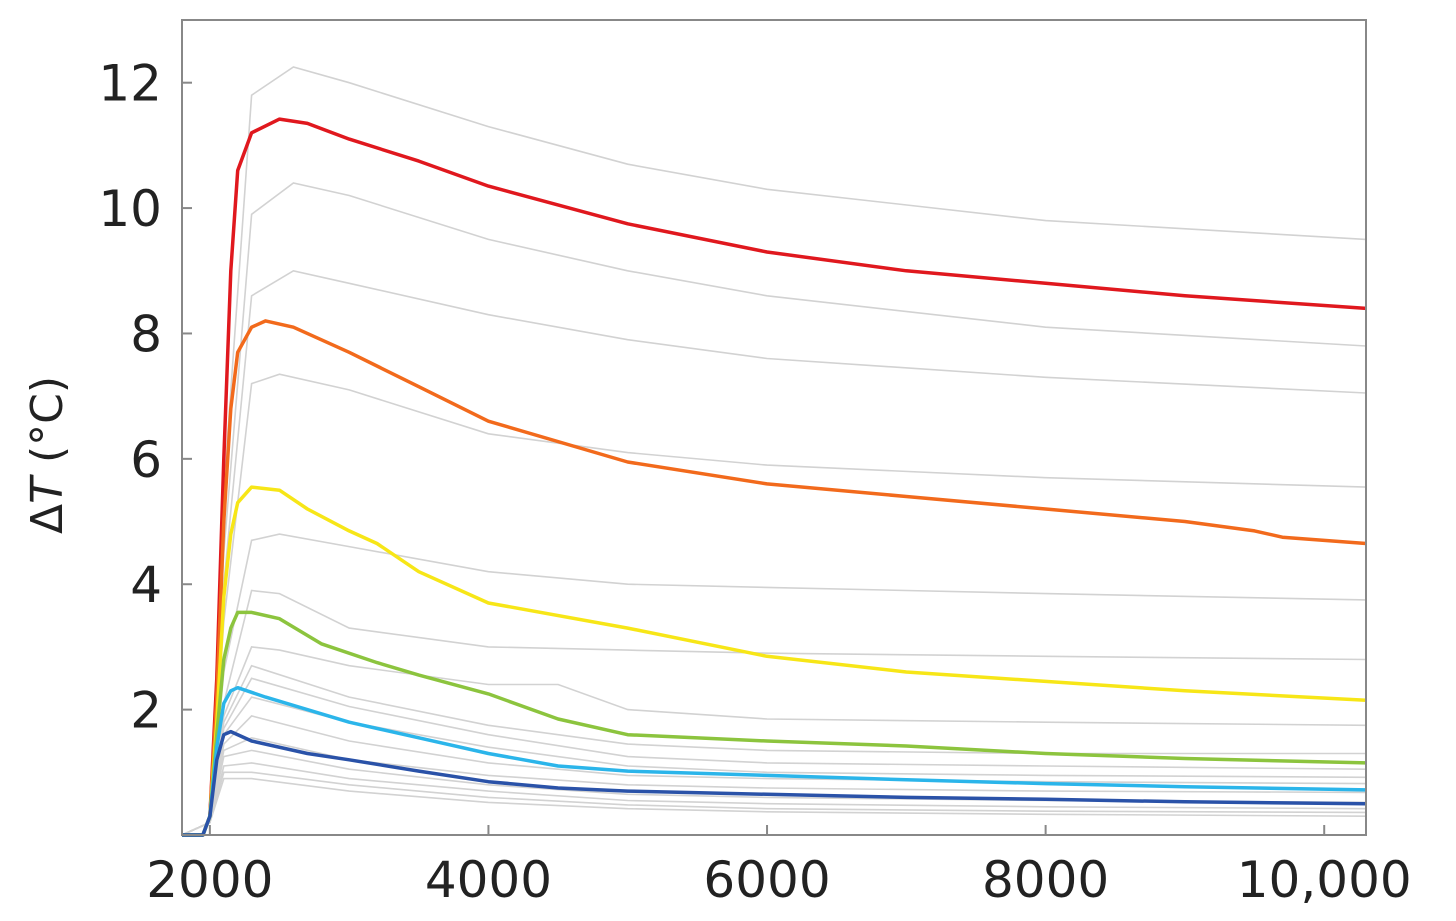 The width and height of the screenshot is (1456, 921). I want to click on x-tick-label: 8000, so click(1045, 880).